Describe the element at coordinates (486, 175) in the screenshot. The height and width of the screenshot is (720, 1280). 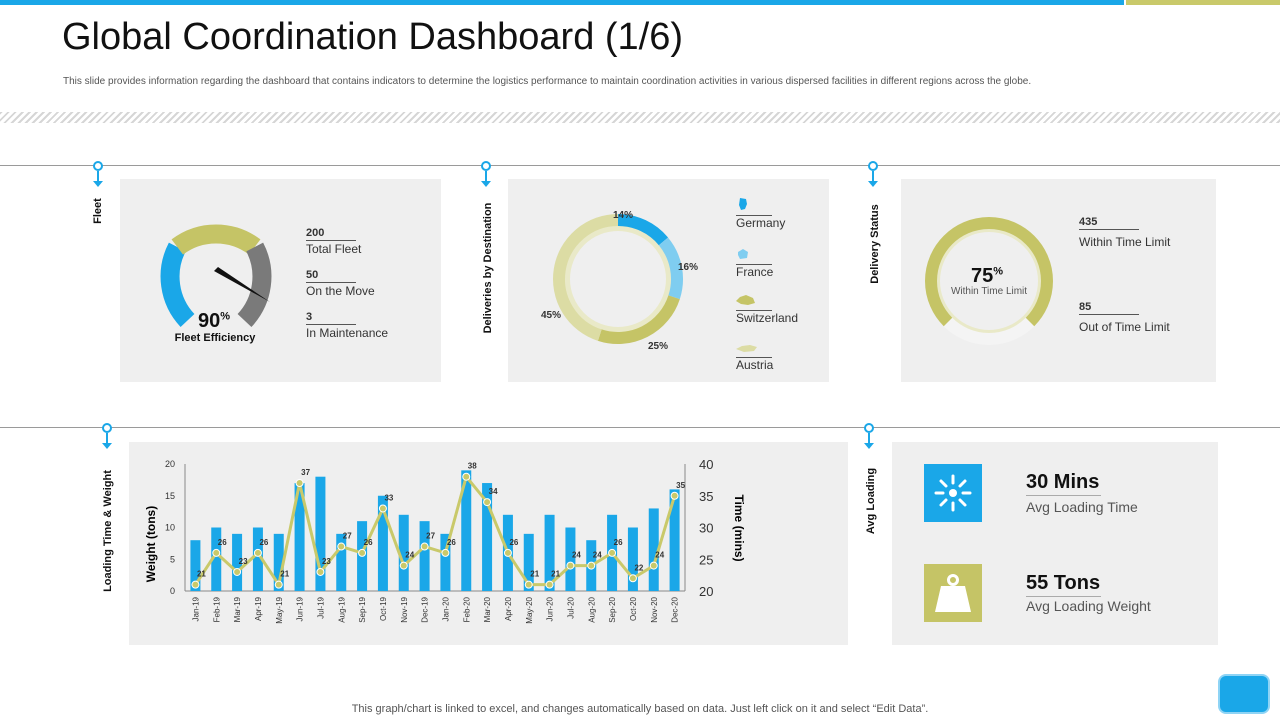
I see `deliveries-pin-marker` at that location.